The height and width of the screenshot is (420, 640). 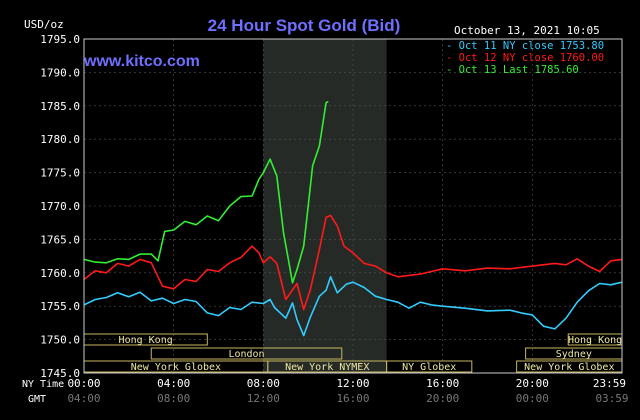 What do you see at coordinates (609, 383) in the screenshot?
I see `ny-tick-label: 23:59` at bounding box center [609, 383].